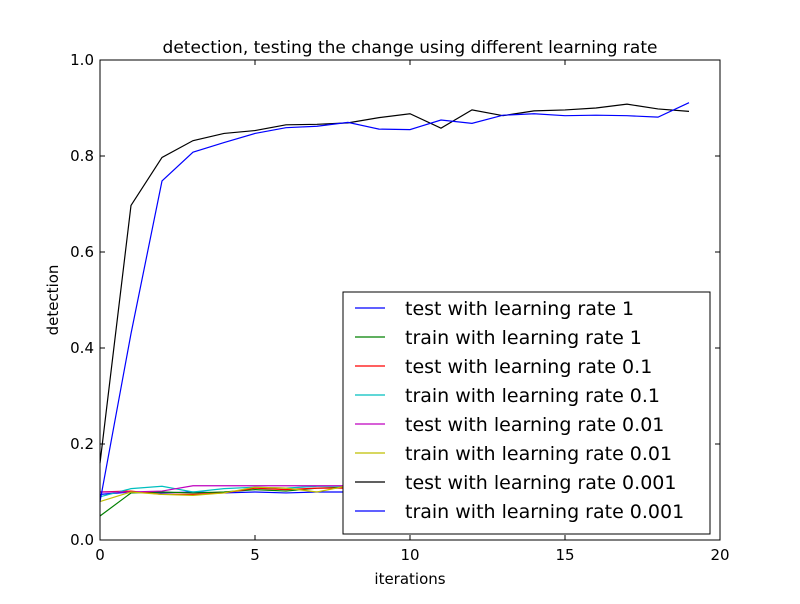 Image resolution: width=800 pixels, height=604 pixels. What do you see at coordinates (409, 555) in the screenshot?
I see `x-tick-label: 10` at bounding box center [409, 555].